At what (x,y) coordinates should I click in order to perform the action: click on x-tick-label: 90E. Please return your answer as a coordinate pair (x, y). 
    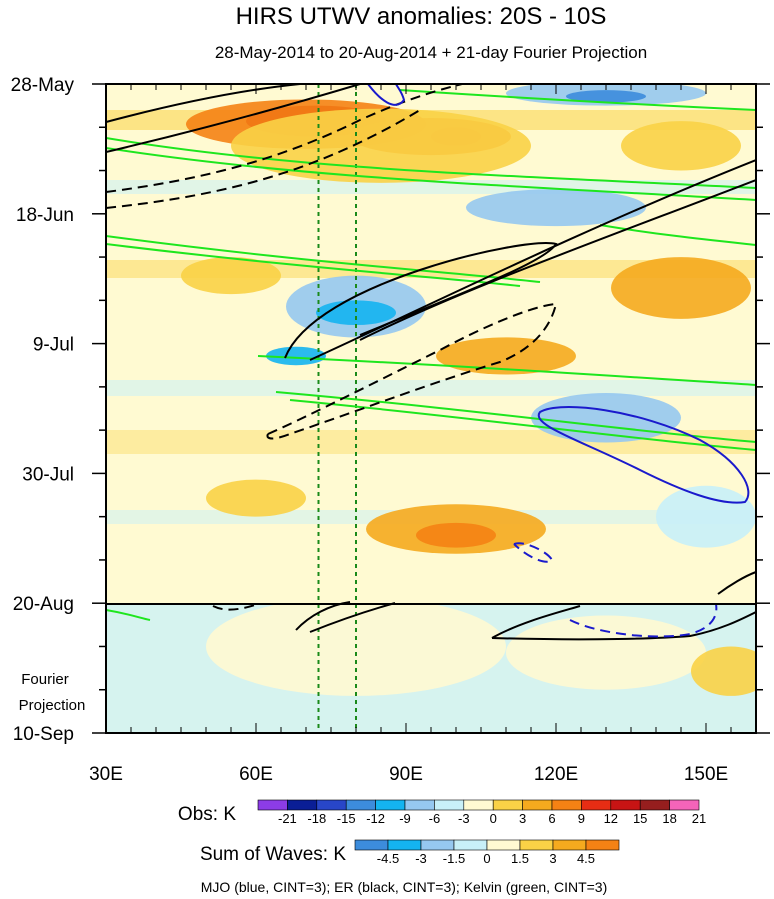
    Looking at the image, I should click on (406, 774).